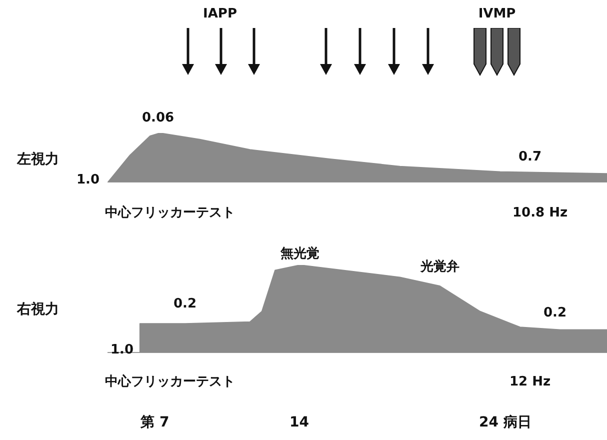  Describe the element at coordinates (37, 159) in the screenshot. I see `y-axis-title: 左視力` at that location.